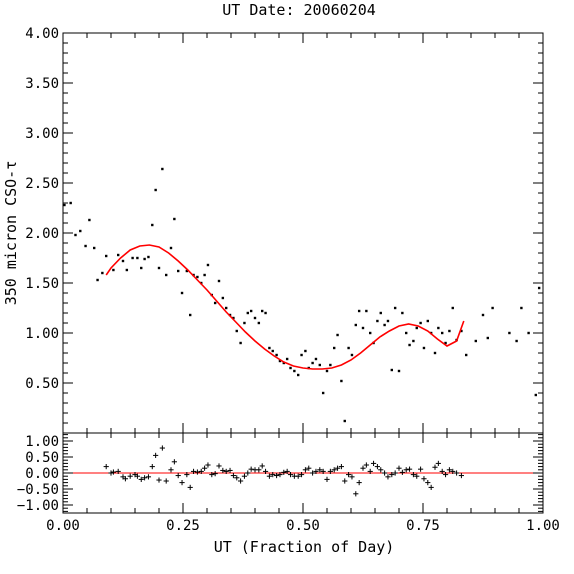 The height and width of the screenshot is (574, 574). I want to click on residual-y-tick-label: −0.50, so click(38, 490).